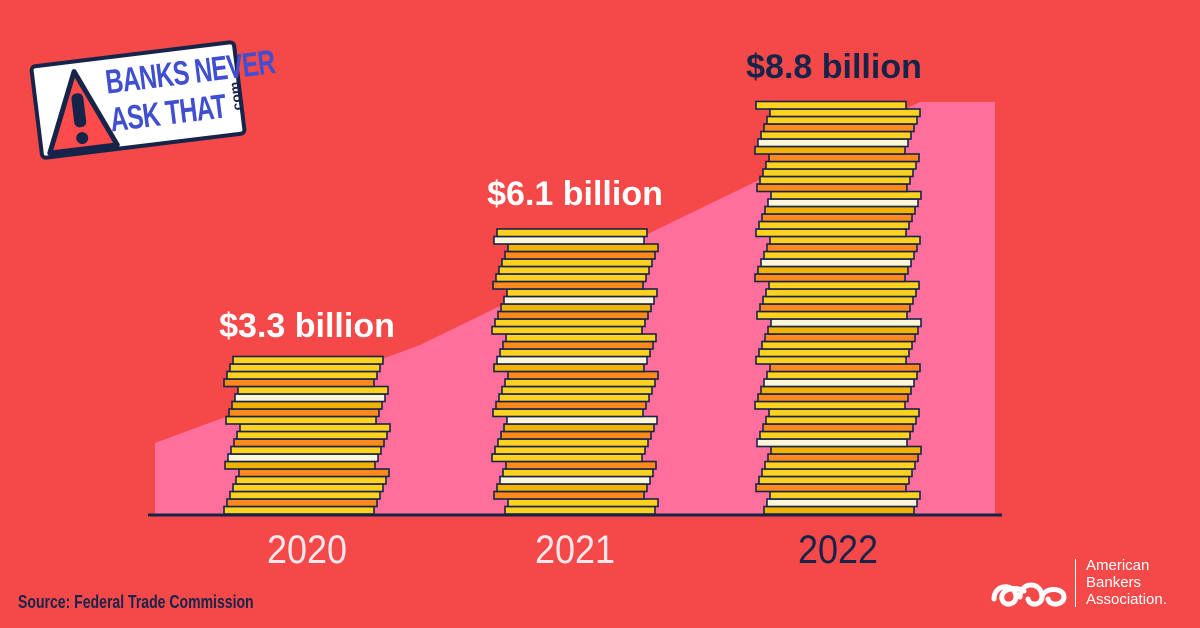  I want to click on x-tick-2021: 2021, so click(575, 550).